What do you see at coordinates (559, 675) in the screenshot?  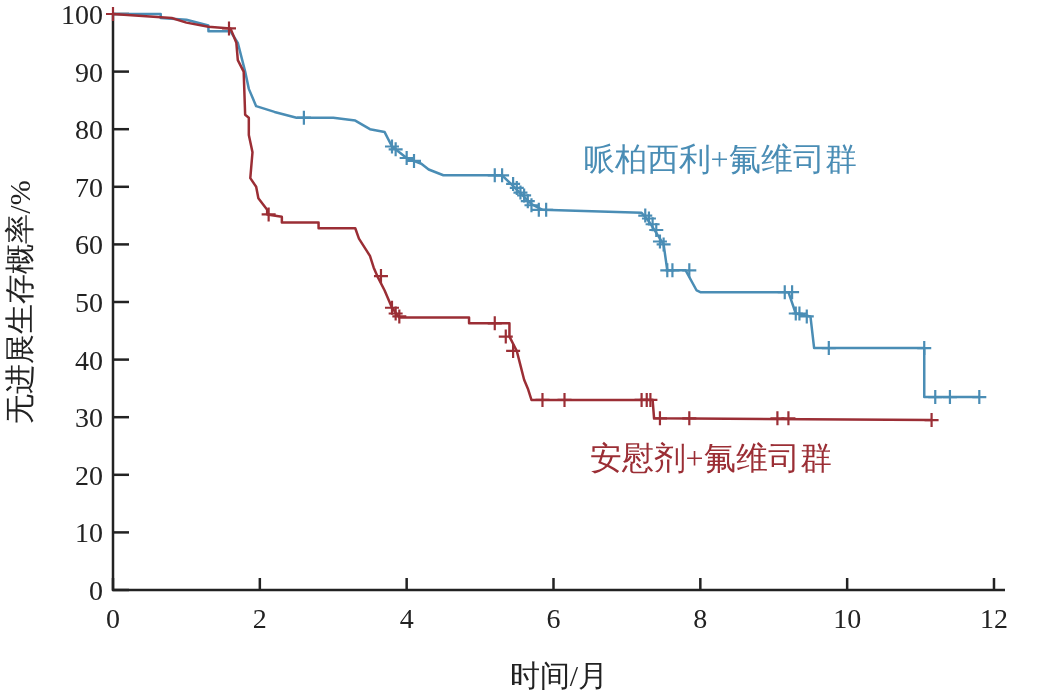 I see `x-axis-title: 时间/月` at bounding box center [559, 675].